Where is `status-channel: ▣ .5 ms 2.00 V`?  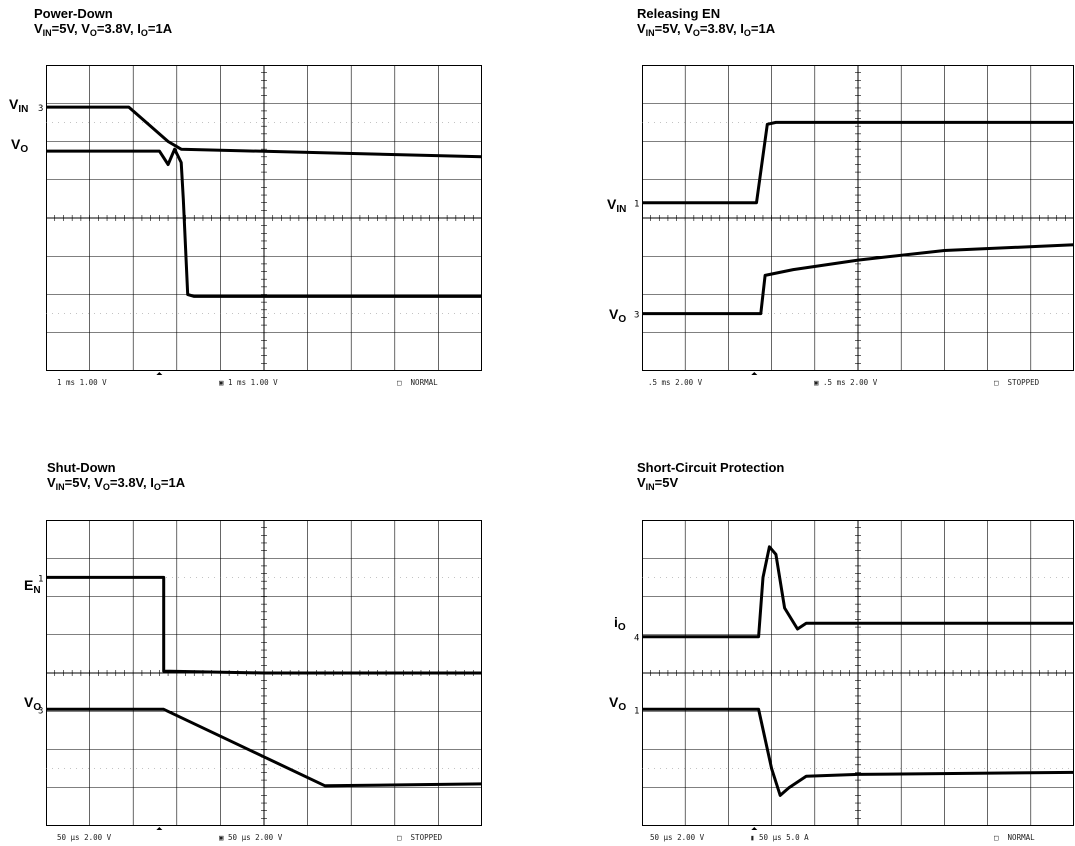 status-channel: ▣ .5 ms 2.00 V is located at coordinates (845, 382).